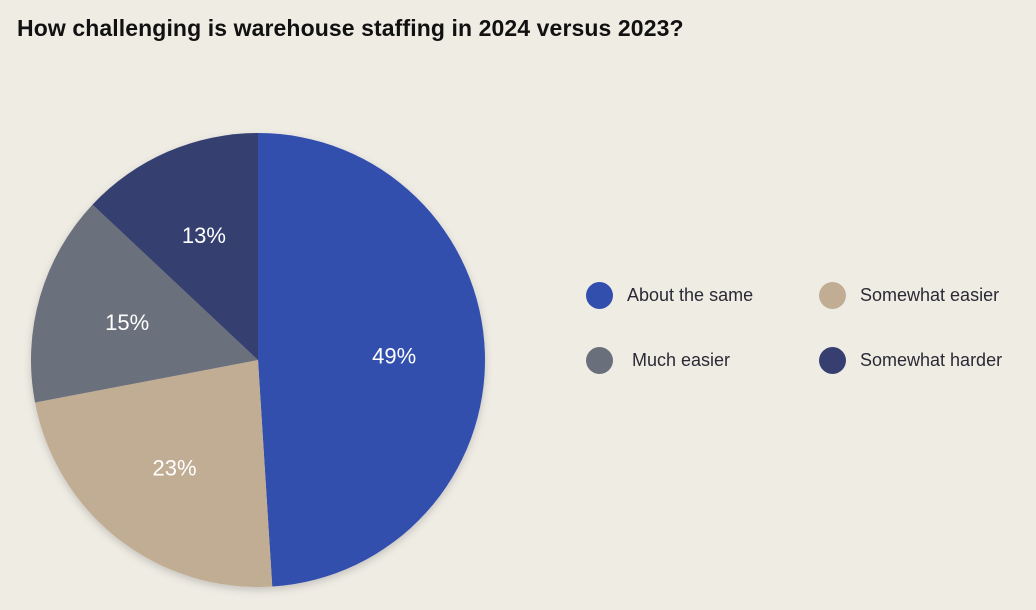 The width and height of the screenshot is (1036, 610). Describe the element at coordinates (930, 295) in the screenshot. I see `legend-label: Somewhat easier` at that location.